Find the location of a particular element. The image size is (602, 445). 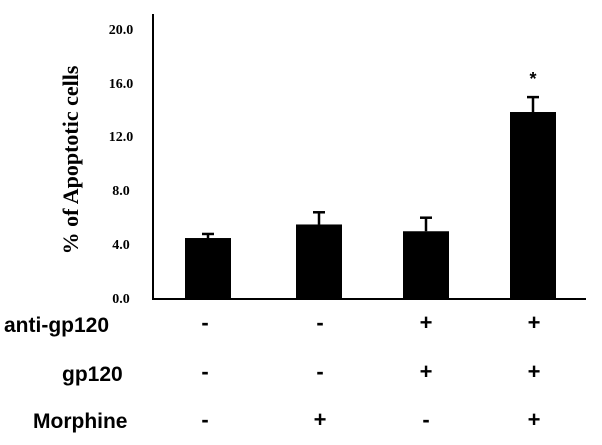

y-tick-label: 4.0 is located at coordinates (121, 245).